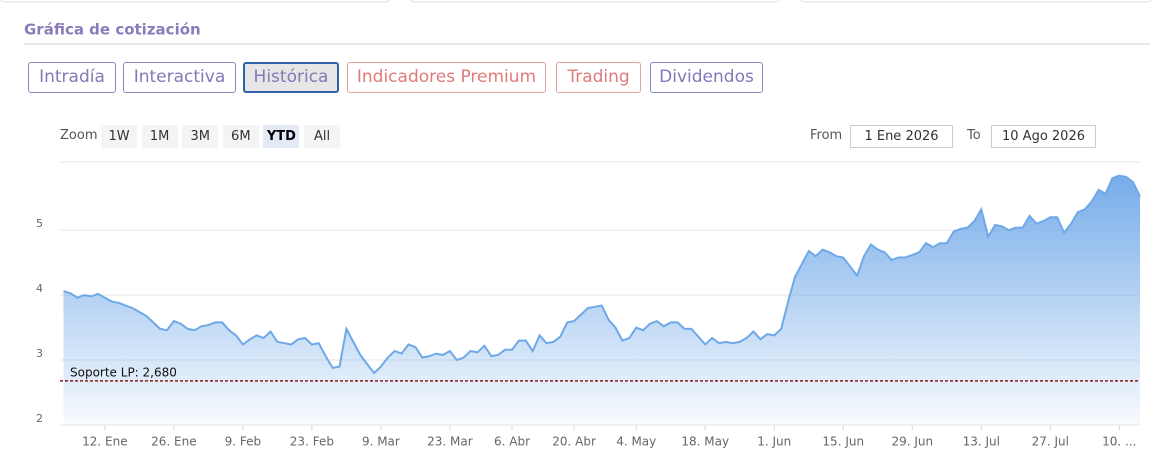  What do you see at coordinates (240, 136) in the screenshot?
I see `zoom-button: 6M` at bounding box center [240, 136].